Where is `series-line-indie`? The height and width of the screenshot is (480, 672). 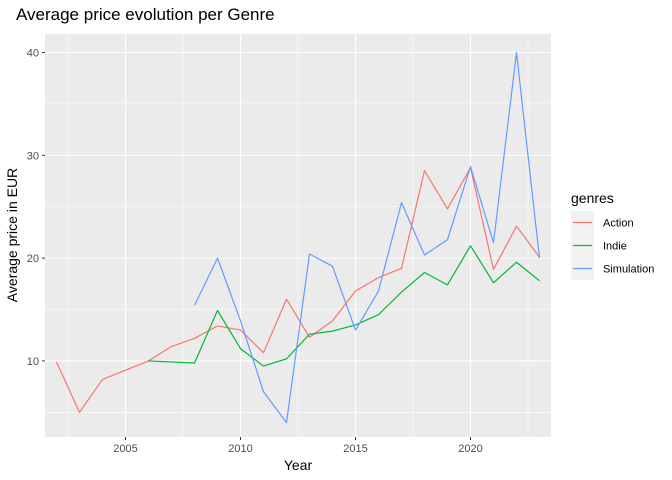 series-line-indie is located at coordinates (344, 306).